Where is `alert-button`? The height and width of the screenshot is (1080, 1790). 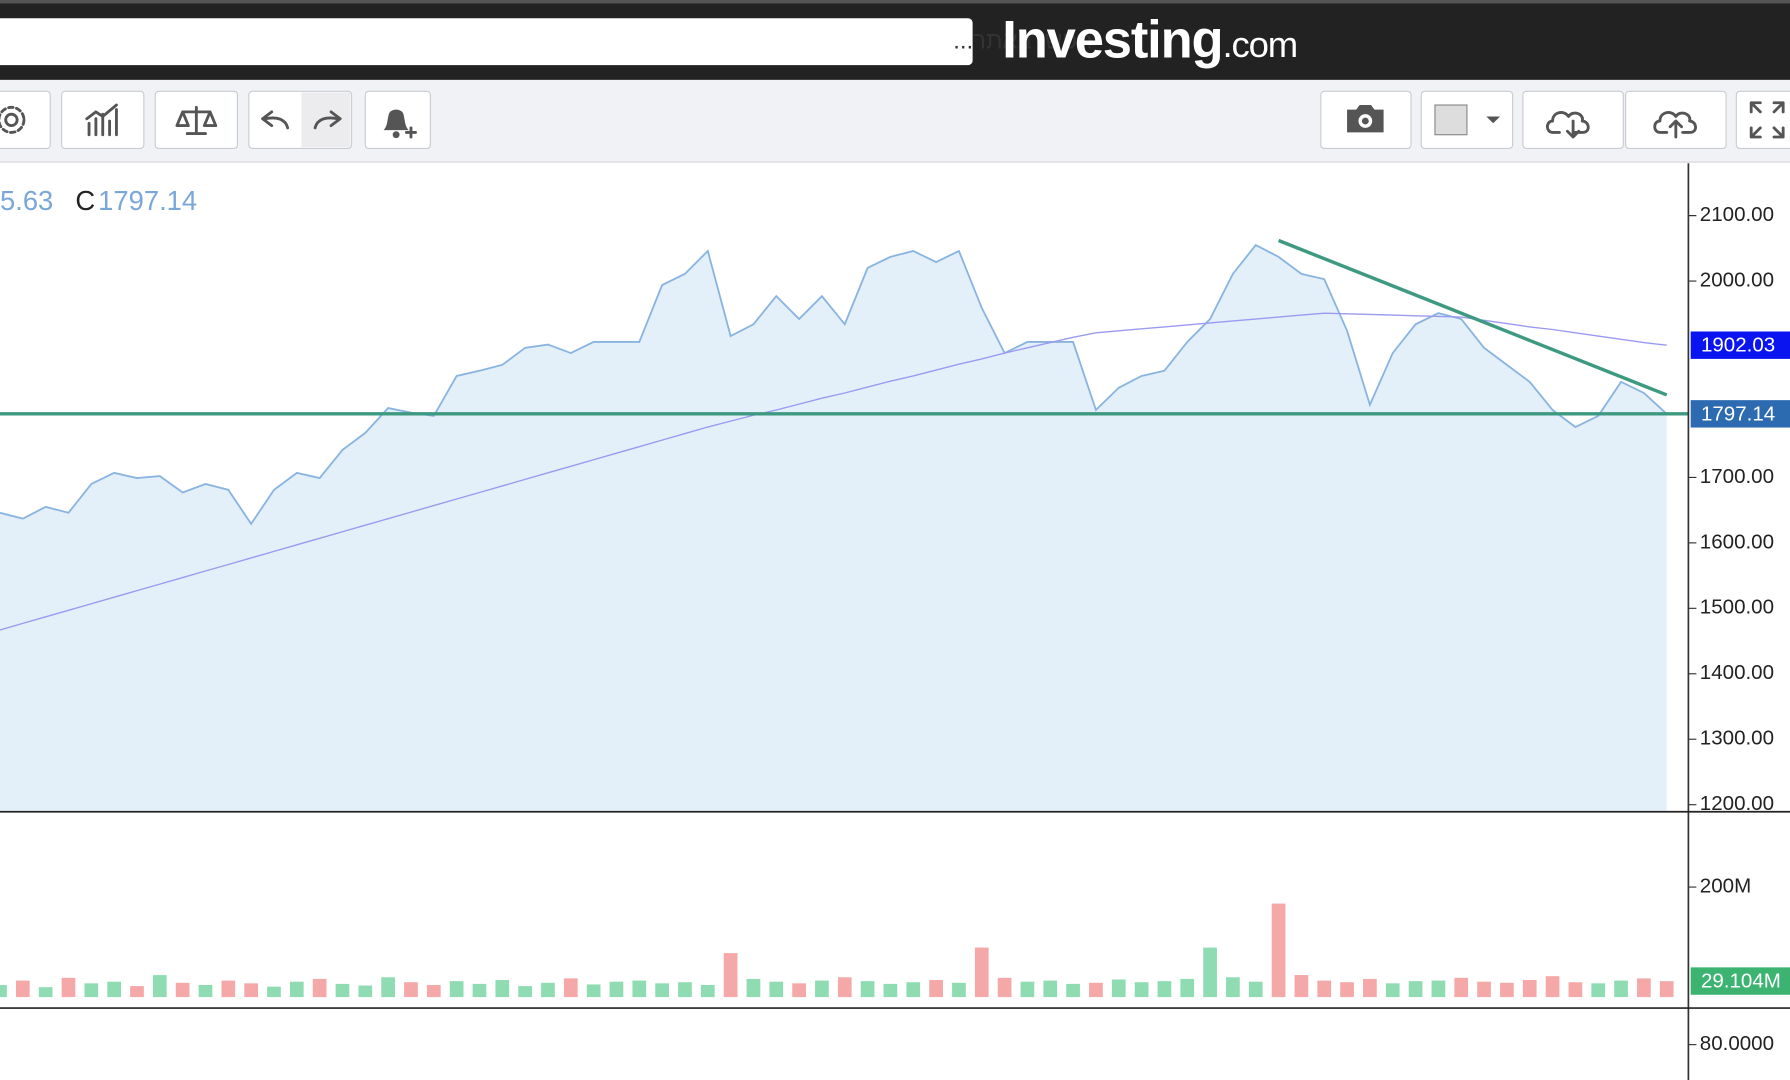
alert-button is located at coordinates (397, 119).